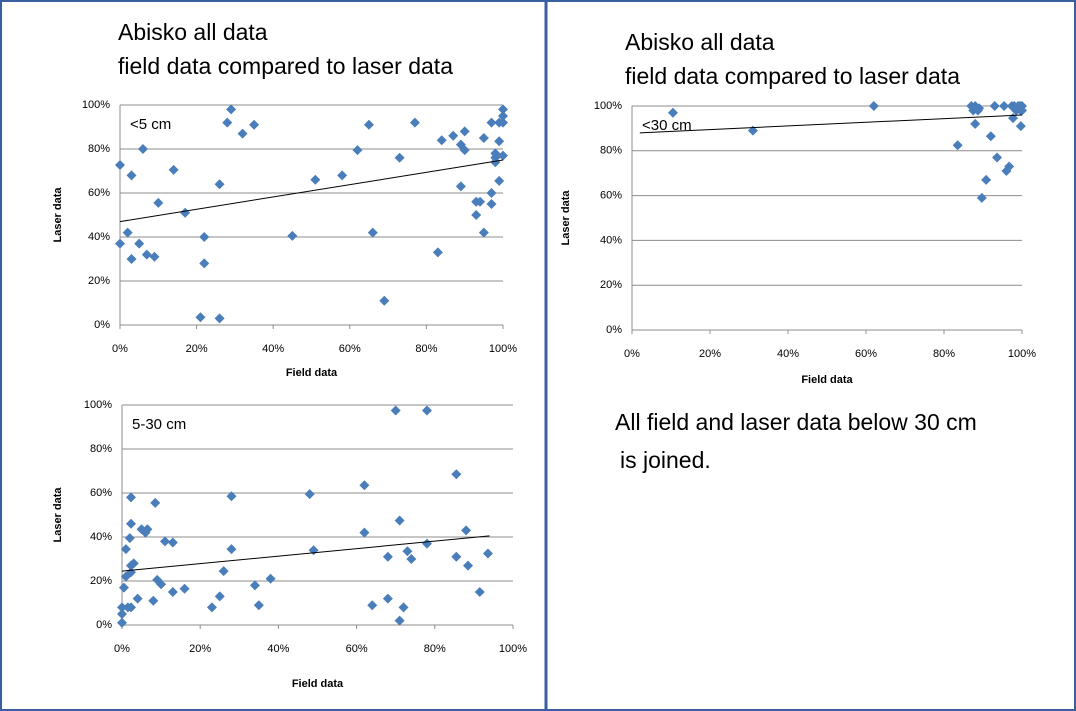 Image resolution: width=1076 pixels, height=711 pixels. What do you see at coordinates (159, 424) in the screenshot?
I see `annotation: 5-30 cm` at bounding box center [159, 424].